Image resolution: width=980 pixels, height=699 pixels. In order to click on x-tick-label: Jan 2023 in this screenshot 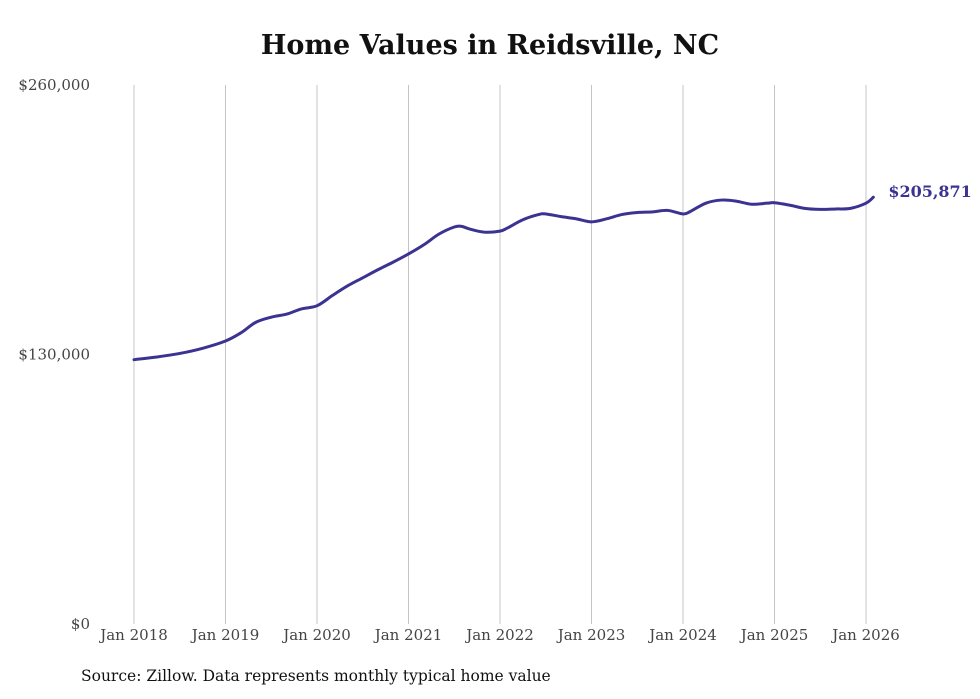, I will do `click(591, 635)`.